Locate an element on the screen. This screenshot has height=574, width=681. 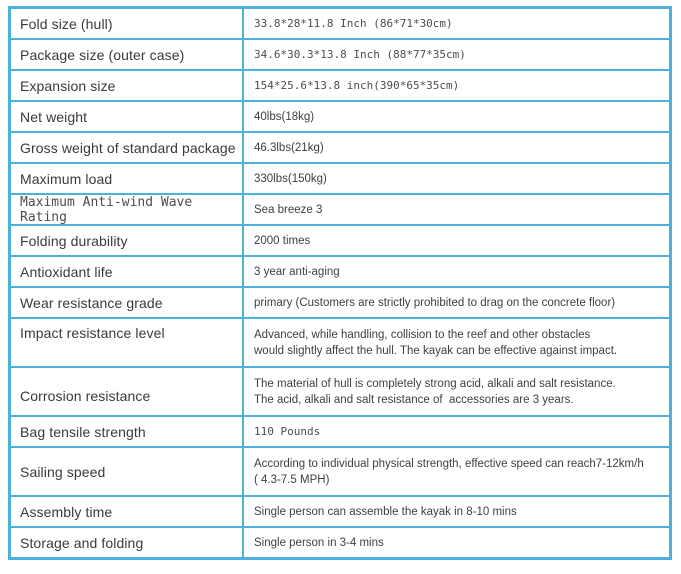
table-row: Antioxidant life 3 year anti-aging is located at coordinates (340, 270).